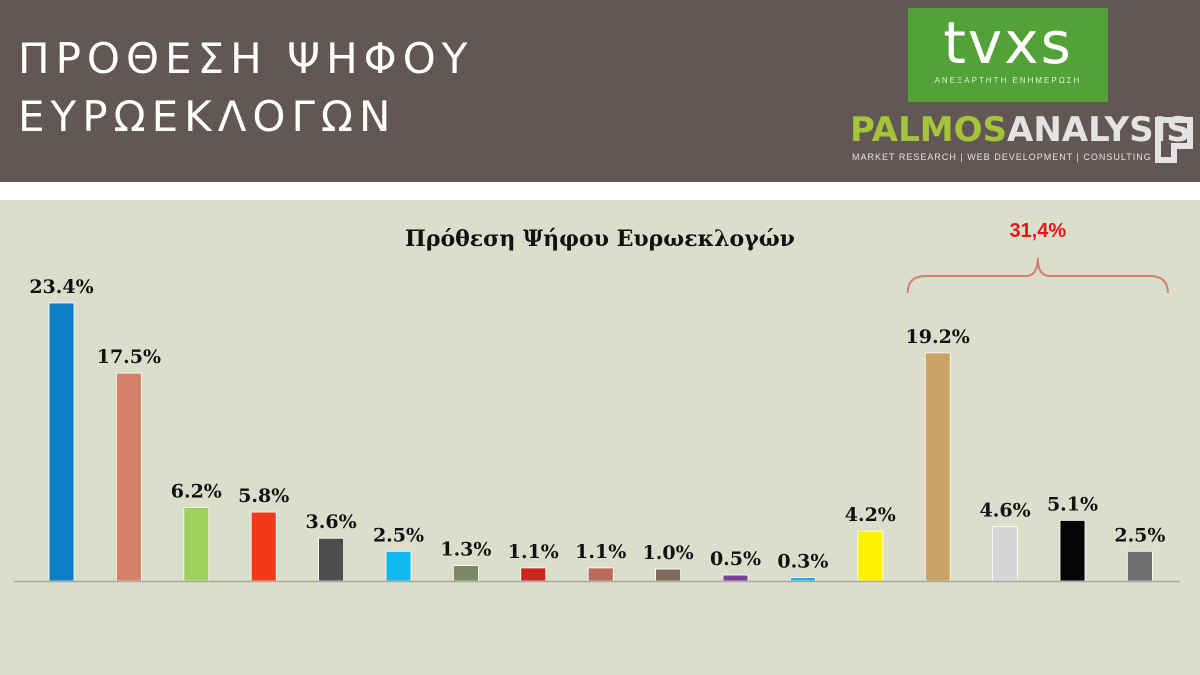 The width and height of the screenshot is (1200, 675). I want to click on bar-value-label-1: 23.4%, so click(61, 287).